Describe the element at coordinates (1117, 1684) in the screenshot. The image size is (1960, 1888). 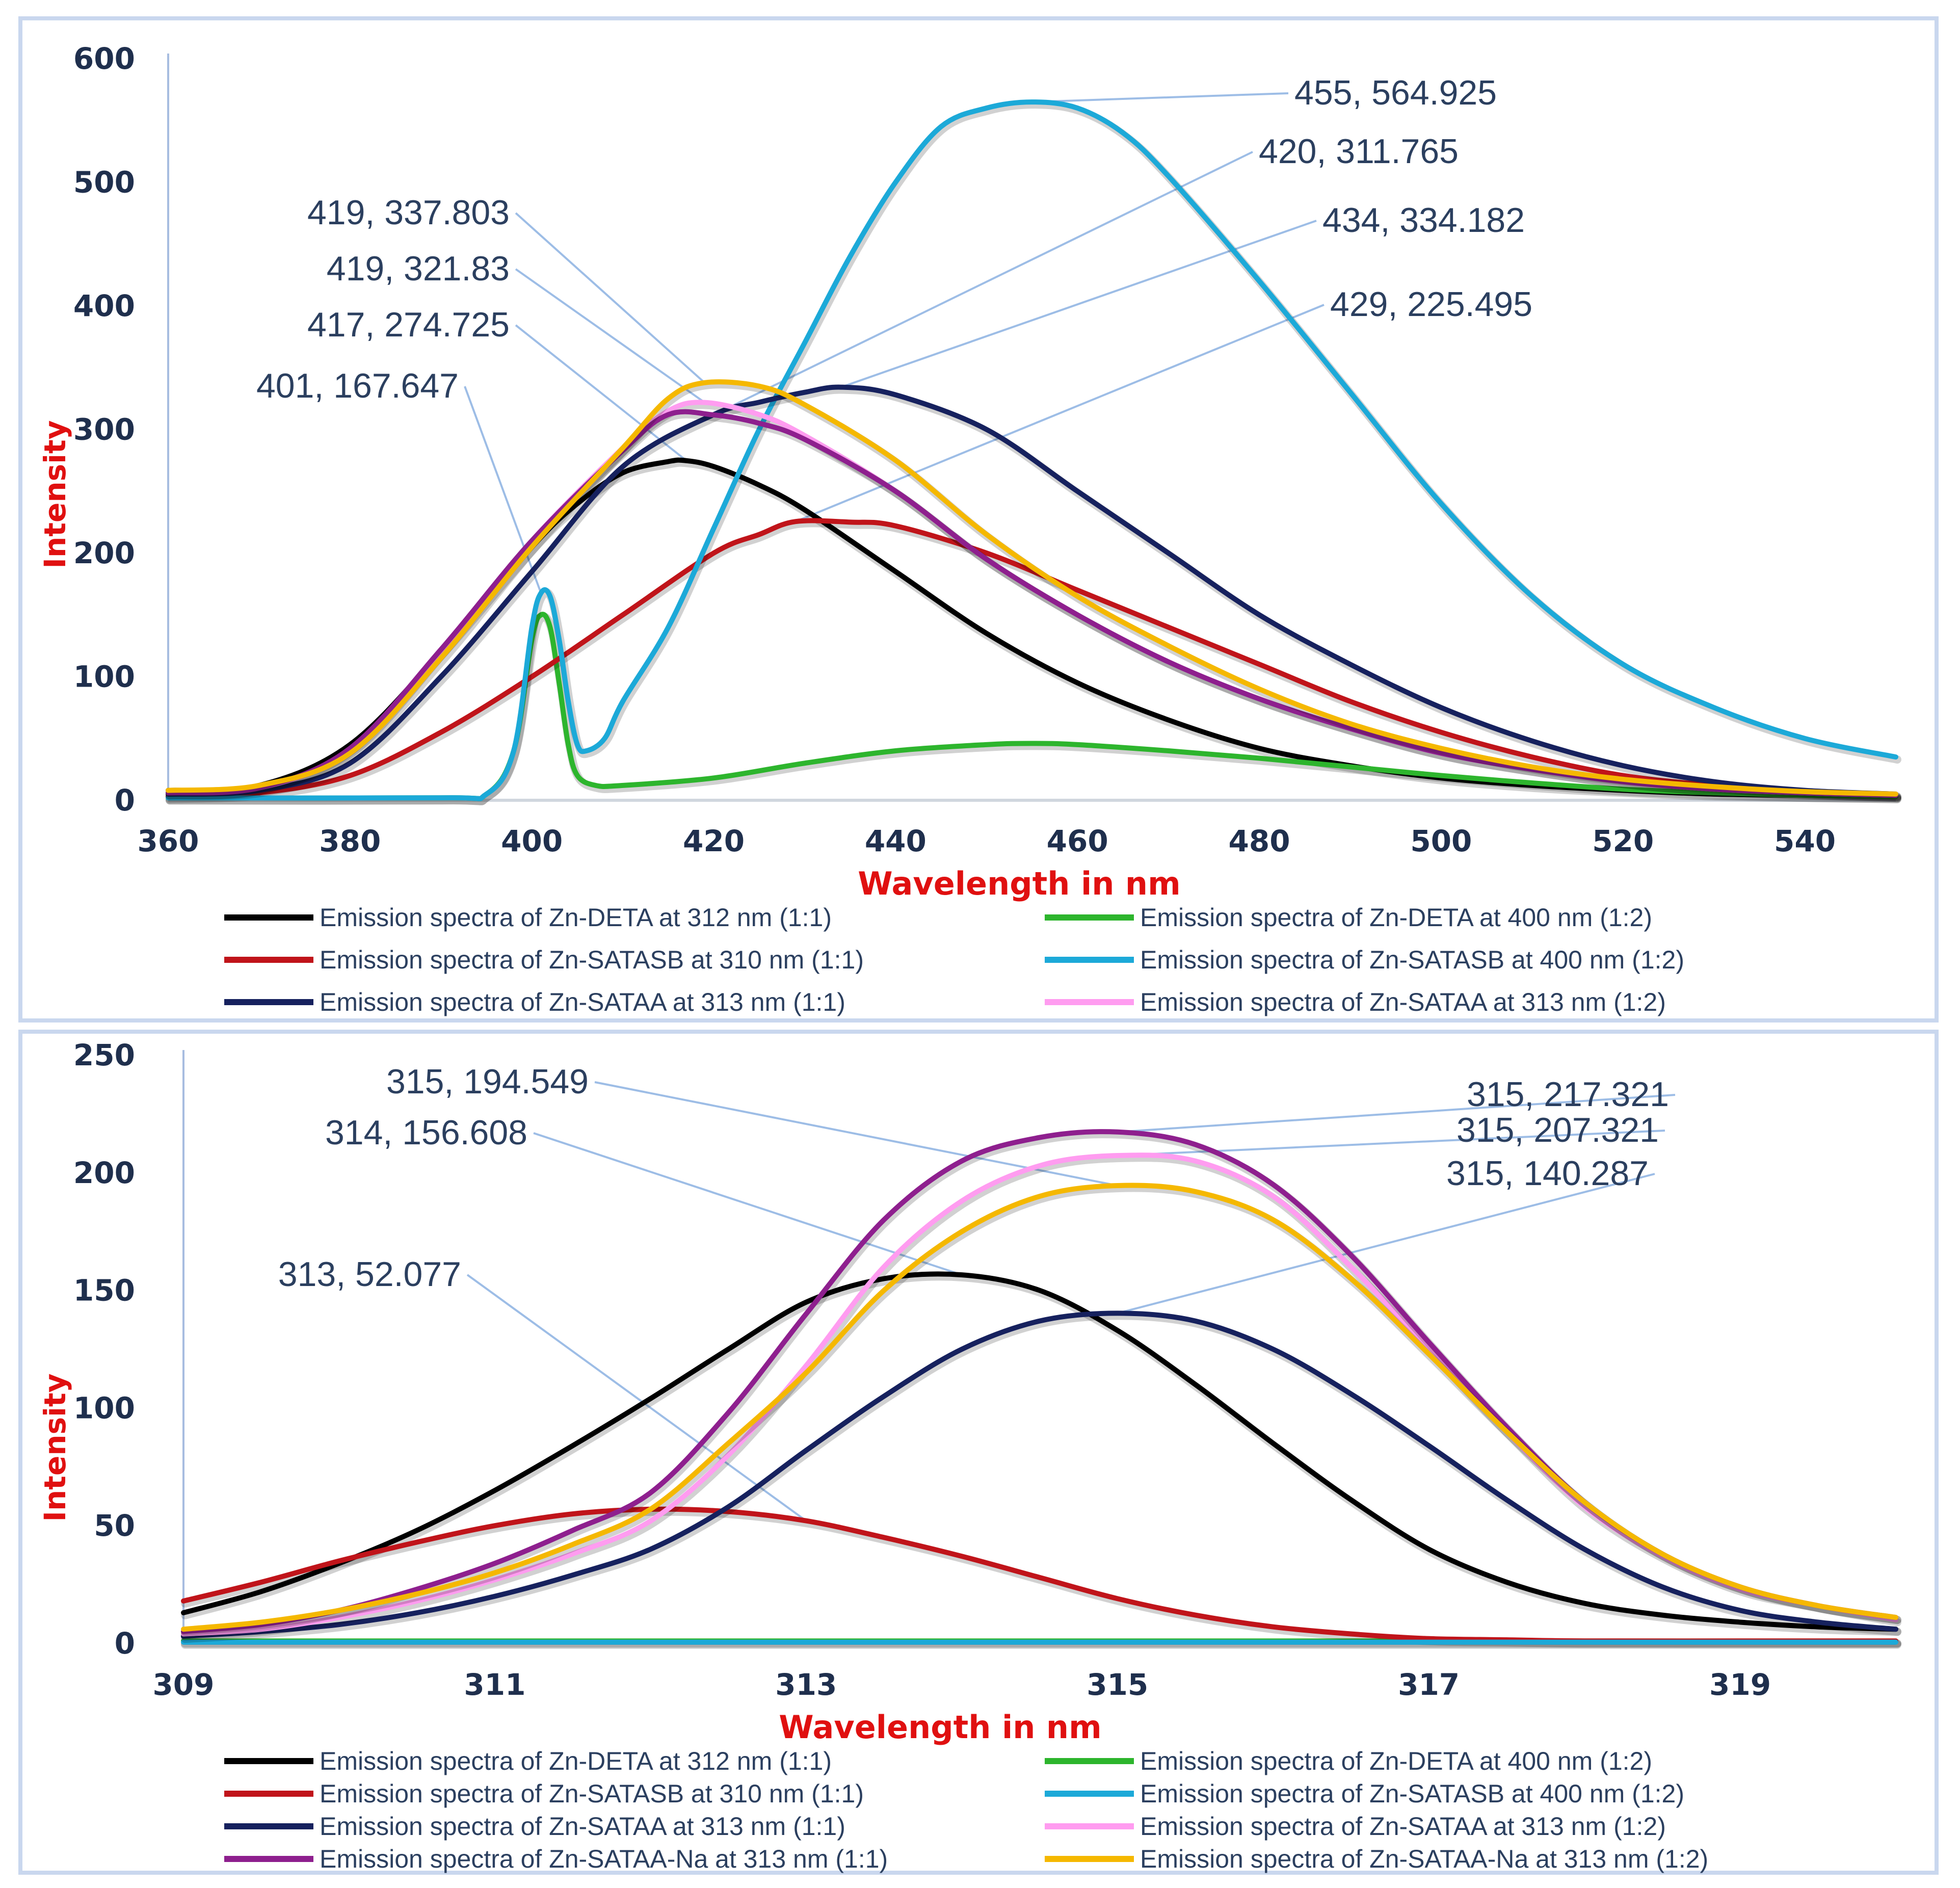
I see `bottom-x-tick-label: 315` at that location.